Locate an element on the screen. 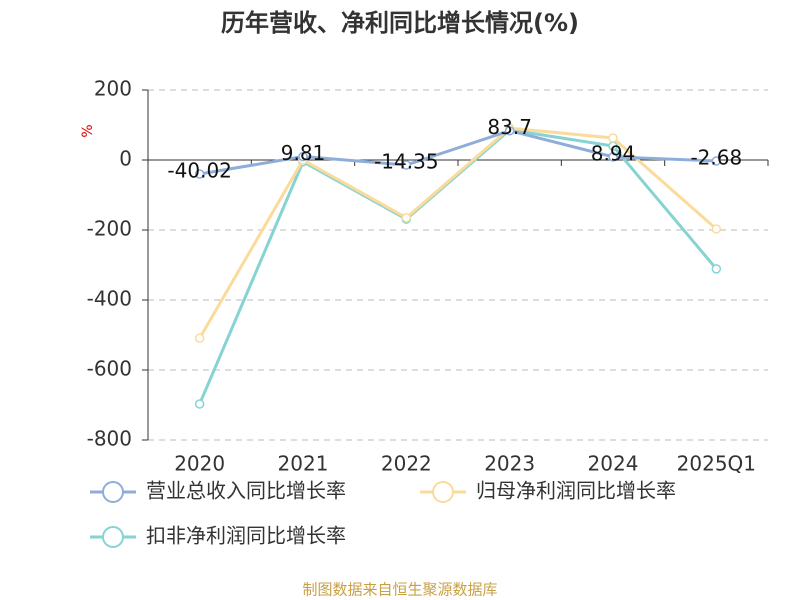 This screenshot has width=800, height=600. y-tick-label: 200 is located at coordinates (113, 89).